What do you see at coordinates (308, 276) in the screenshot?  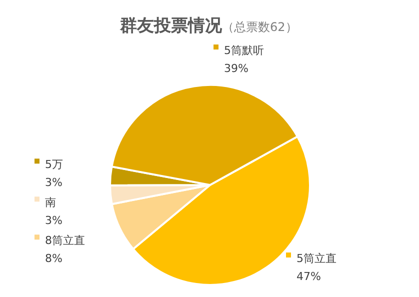 I see `data-label: 47%` at bounding box center [308, 276].